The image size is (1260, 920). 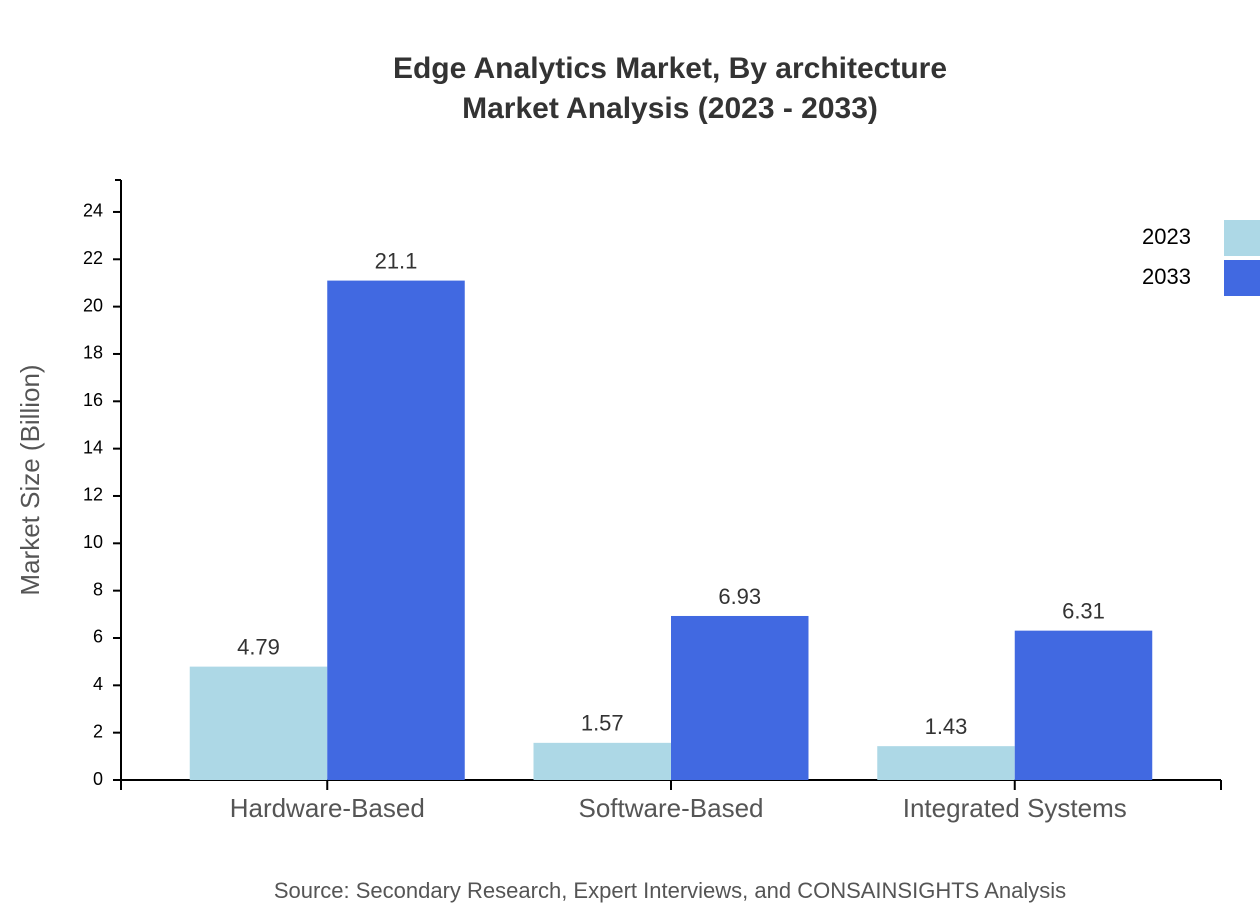 What do you see at coordinates (93, 400) in the screenshot?
I see `y-tick-label: 16` at bounding box center [93, 400].